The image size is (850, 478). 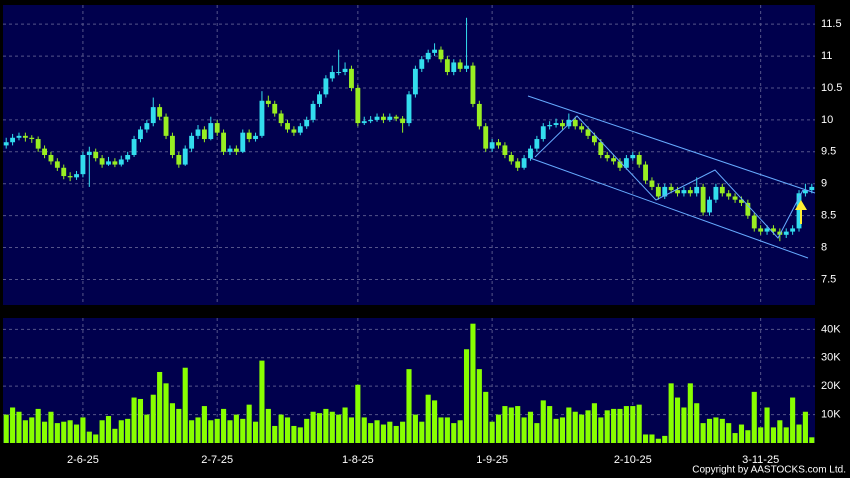 I want to click on x-tick-label: 2-10-25, so click(x=633, y=460).